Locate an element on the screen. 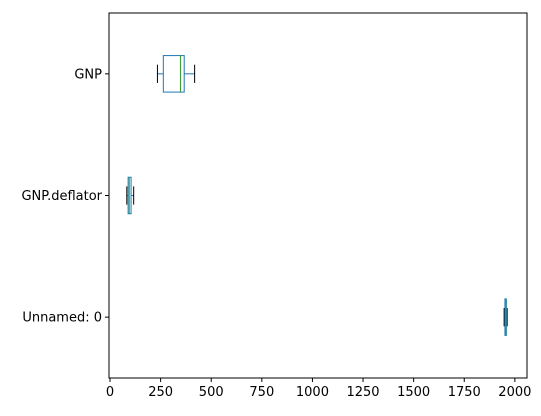 The height and width of the screenshot is (416, 541). x-tick-label: 250 is located at coordinates (160, 392).